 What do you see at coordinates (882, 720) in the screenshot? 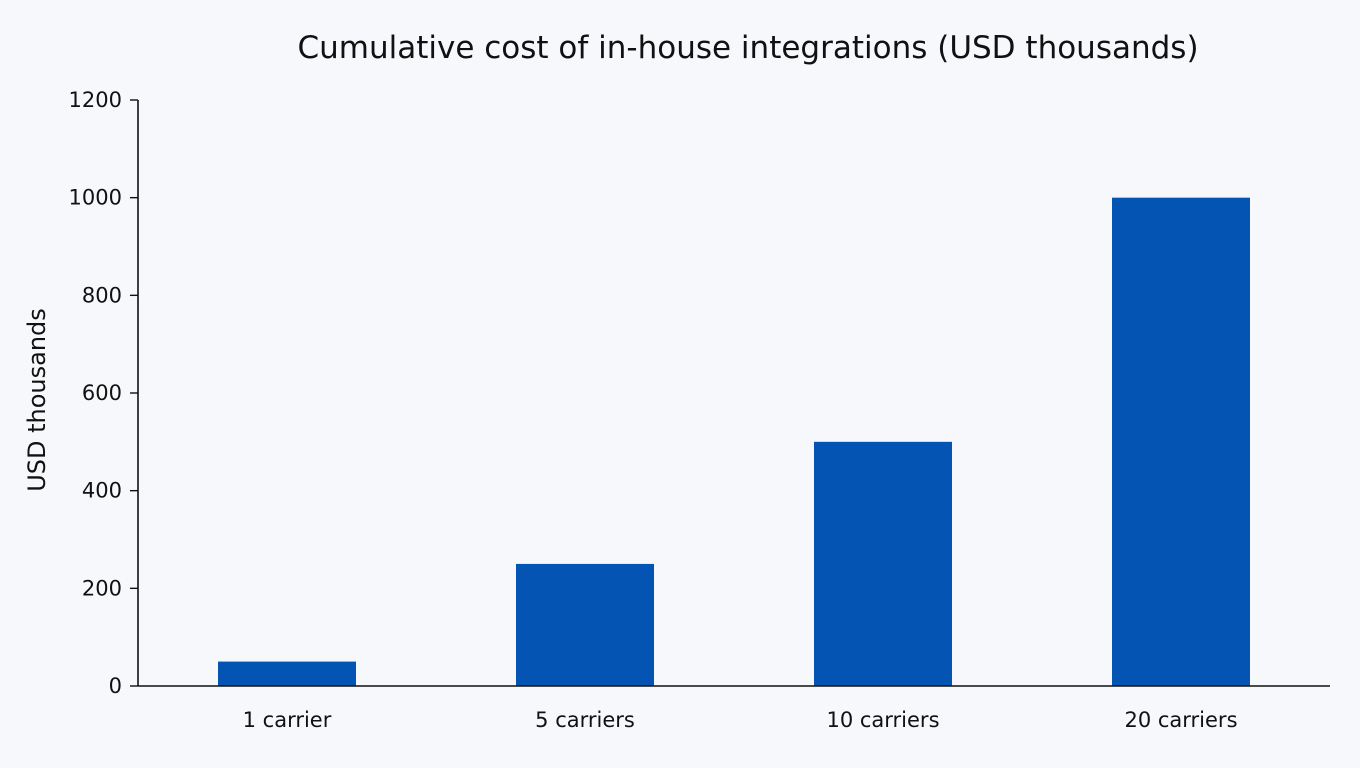
I see `x-tick-label: 10 carriers` at bounding box center [882, 720].